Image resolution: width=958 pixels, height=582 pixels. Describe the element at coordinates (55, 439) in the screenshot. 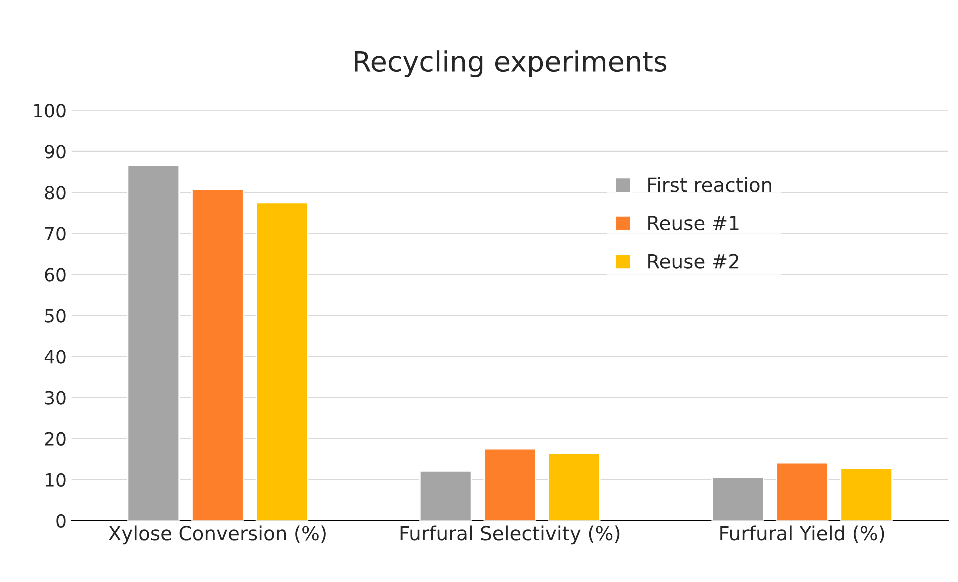

I see `y-tick-label: 20` at that location.